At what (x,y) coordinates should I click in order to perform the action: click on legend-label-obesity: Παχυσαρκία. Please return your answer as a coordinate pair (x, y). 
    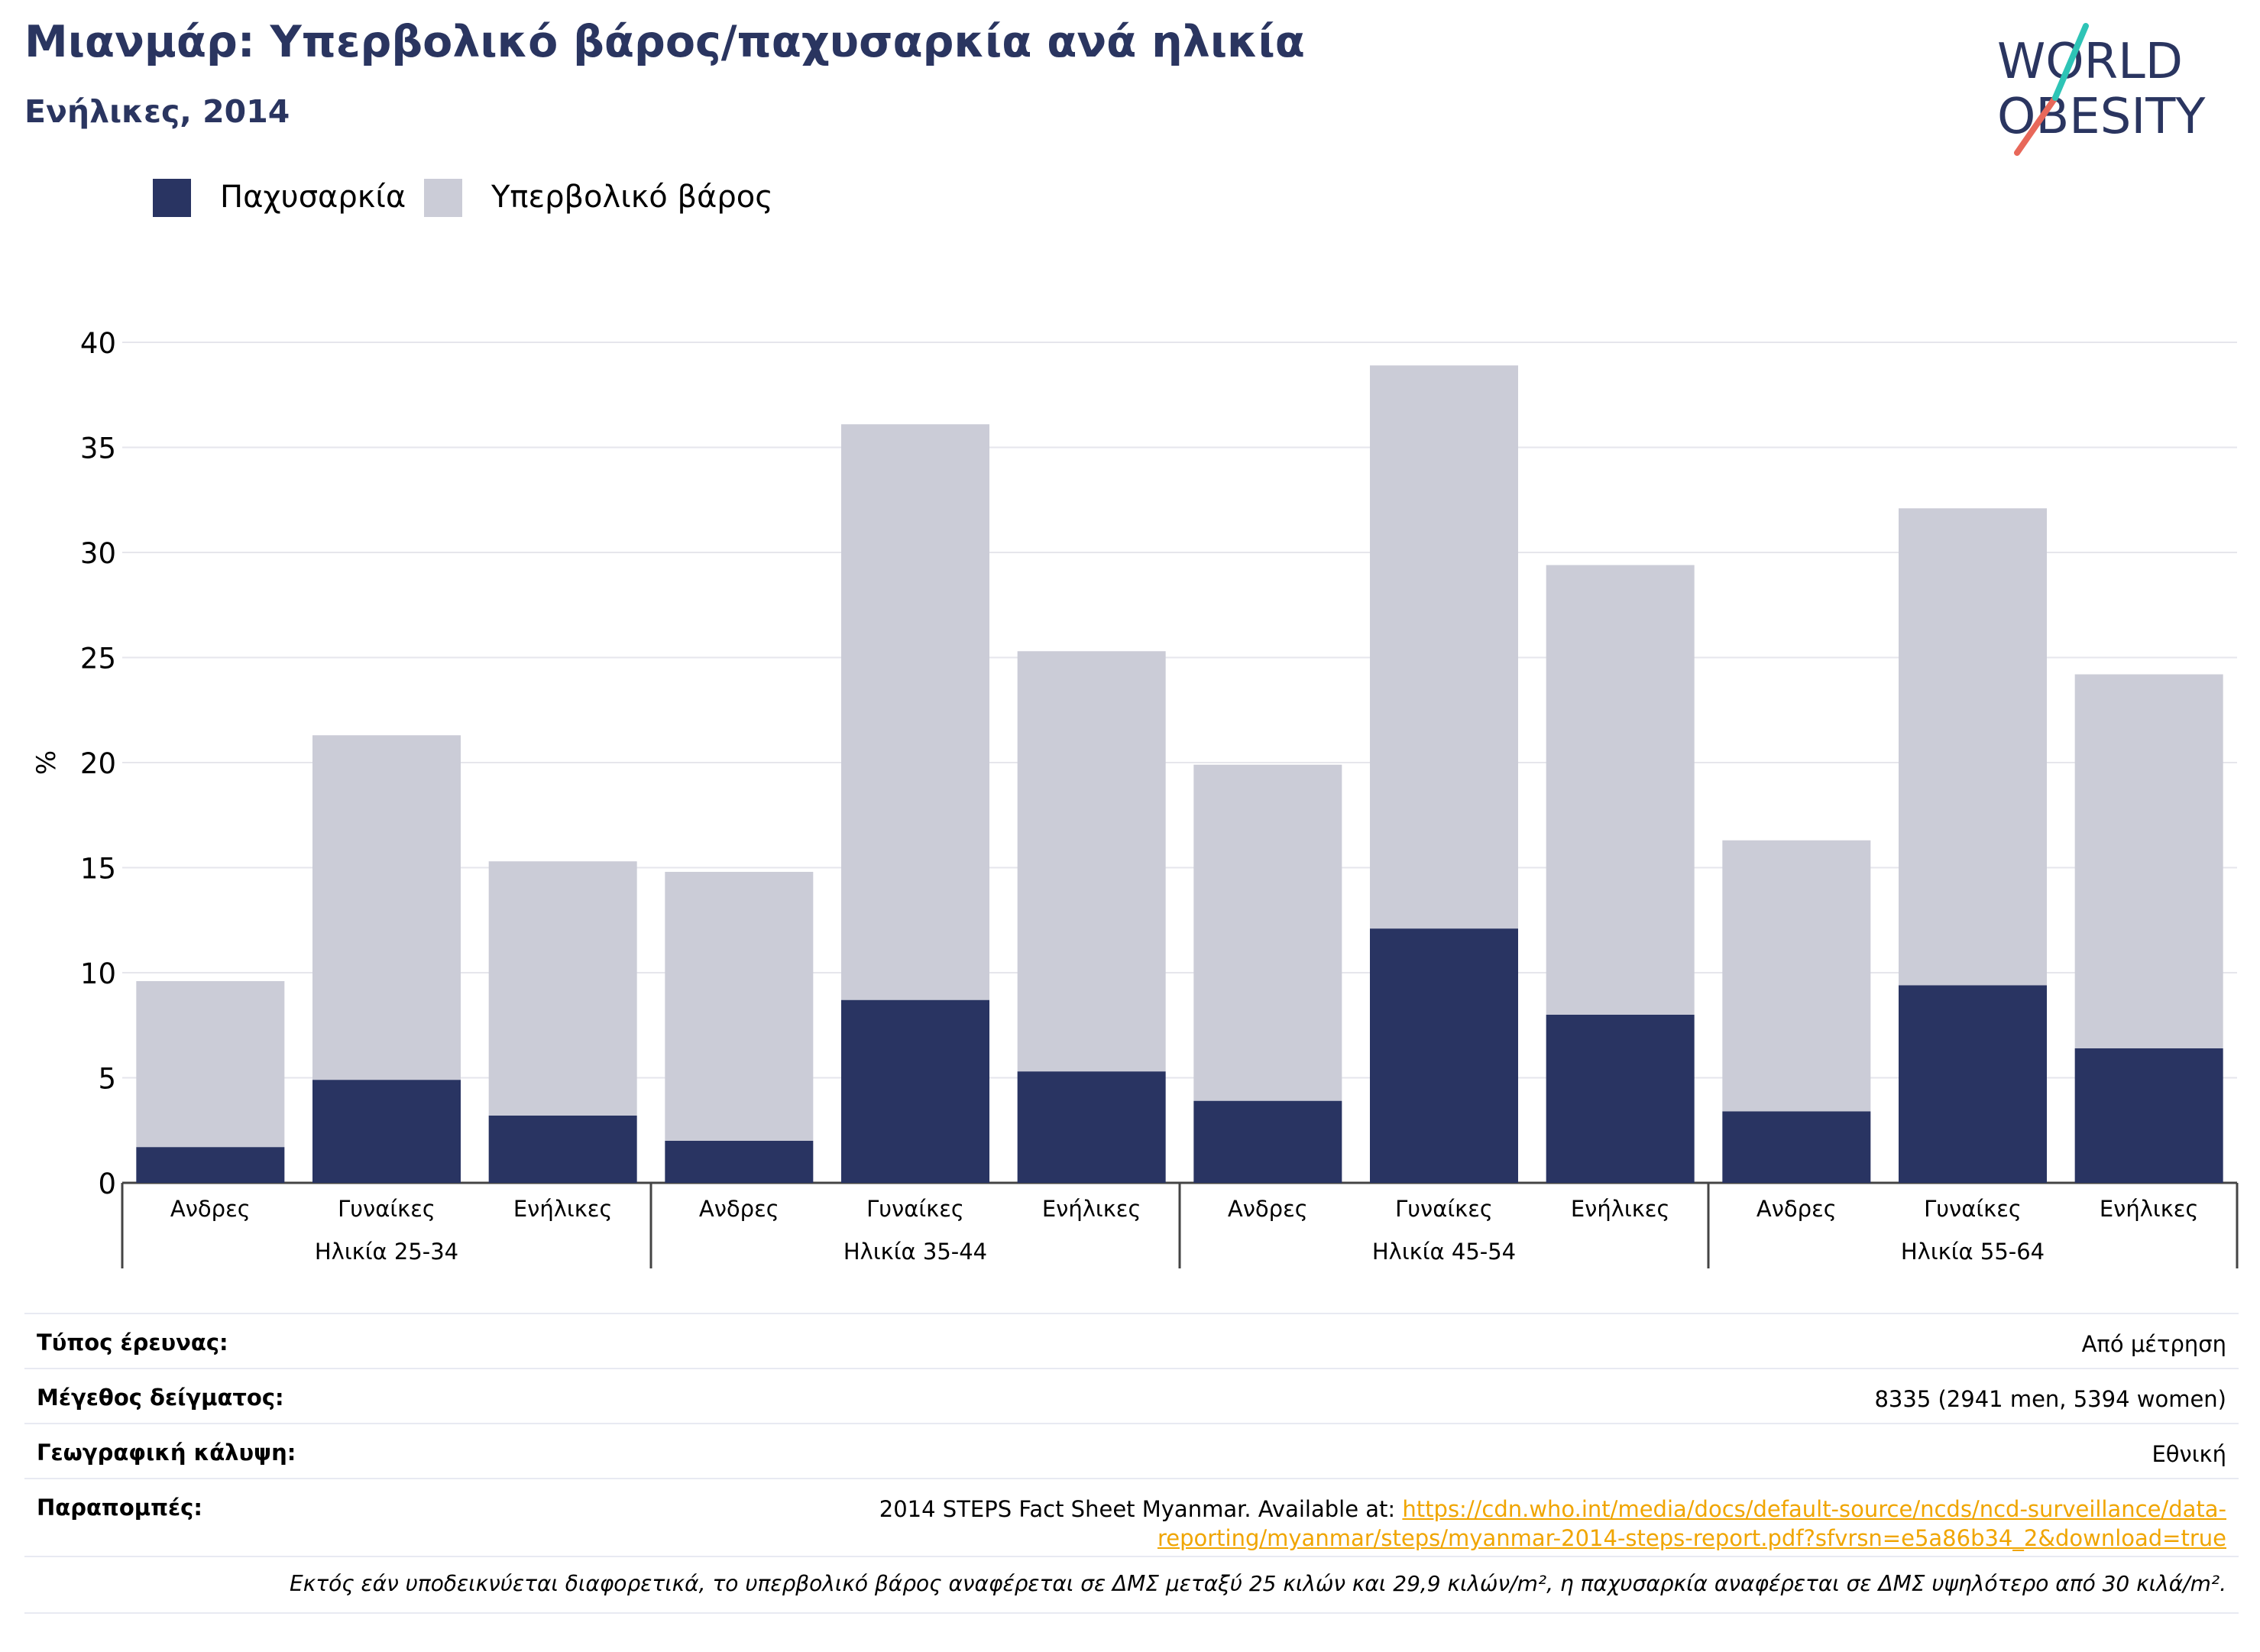
    Looking at the image, I should click on (313, 197).